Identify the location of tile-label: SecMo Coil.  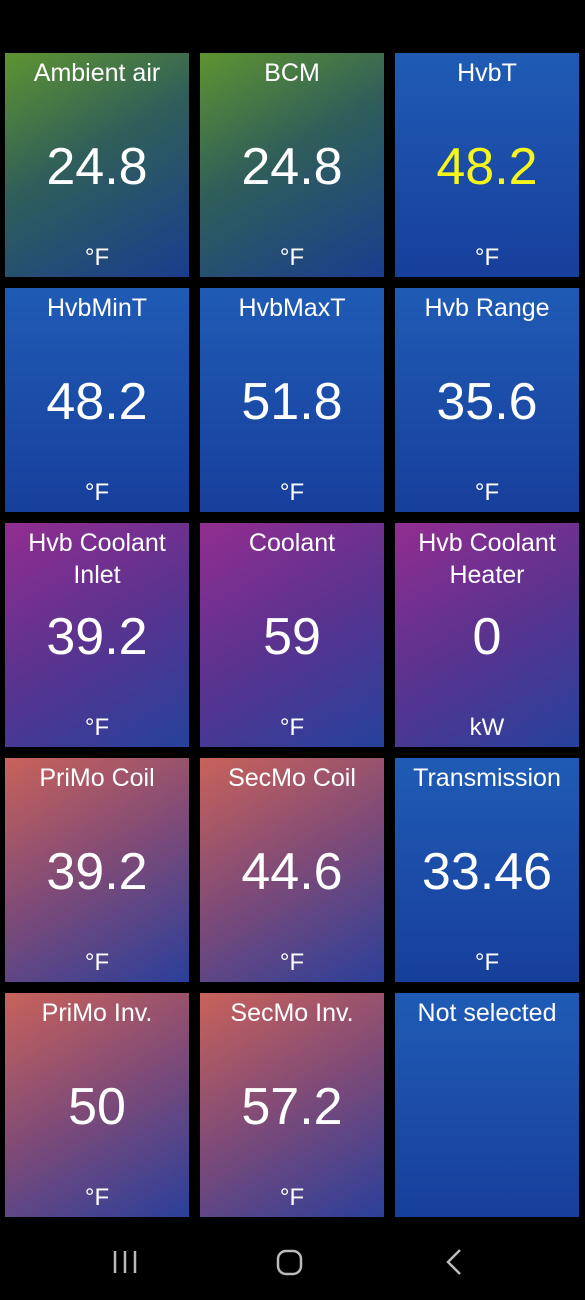
(292, 778).